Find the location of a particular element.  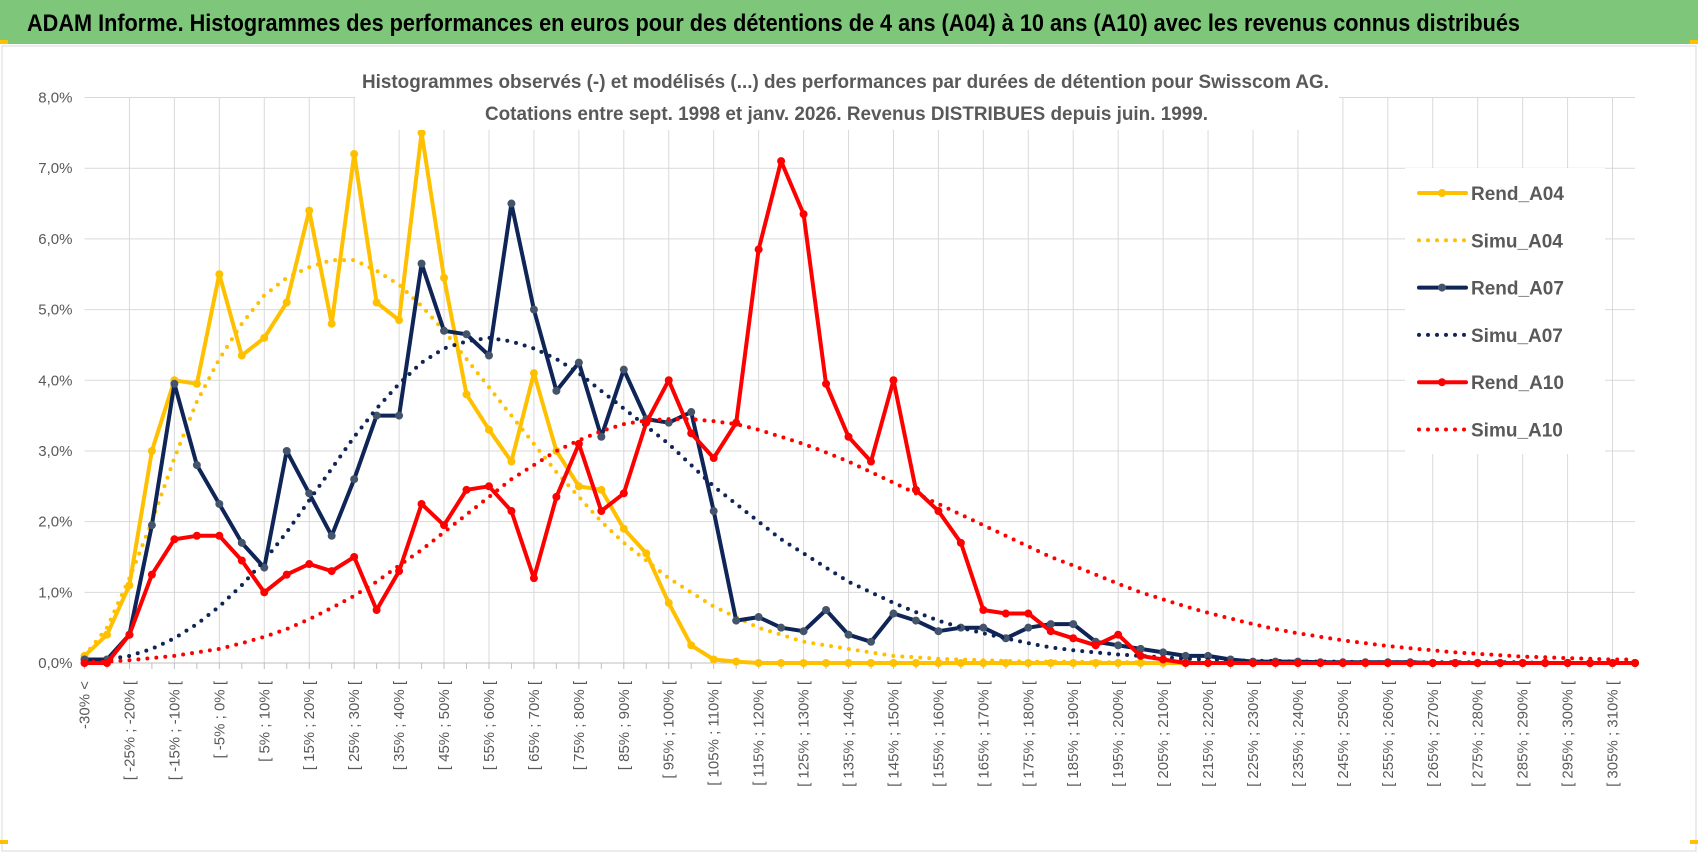

x-tick-label: [ 75% ; 80% [ is located at coordinates (579, 725).